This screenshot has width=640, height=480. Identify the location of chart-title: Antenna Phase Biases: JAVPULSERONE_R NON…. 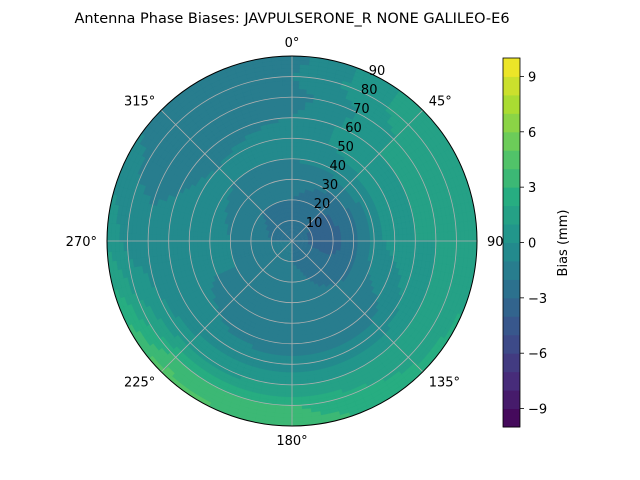
(291, 19).